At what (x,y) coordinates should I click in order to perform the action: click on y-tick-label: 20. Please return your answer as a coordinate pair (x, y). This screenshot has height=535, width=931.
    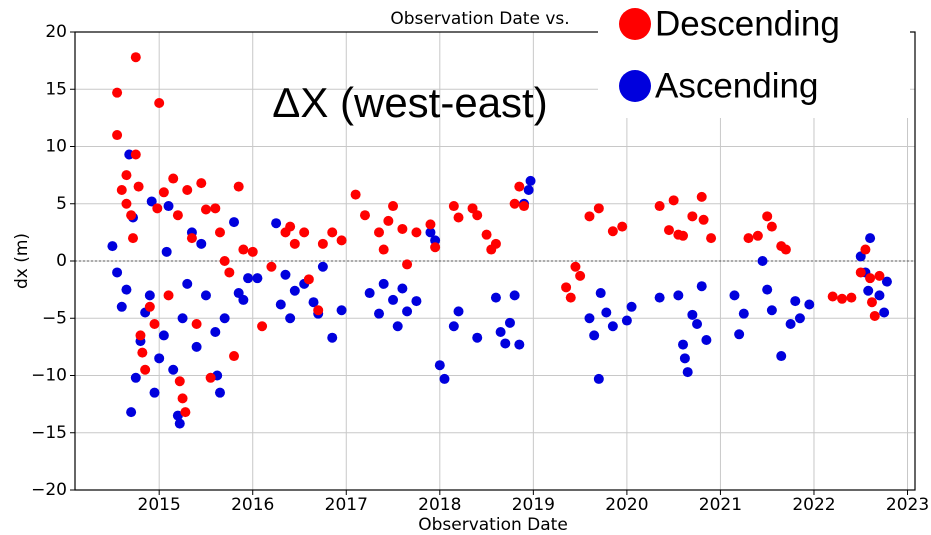
    Looking at the image, I should click on (56, 32).